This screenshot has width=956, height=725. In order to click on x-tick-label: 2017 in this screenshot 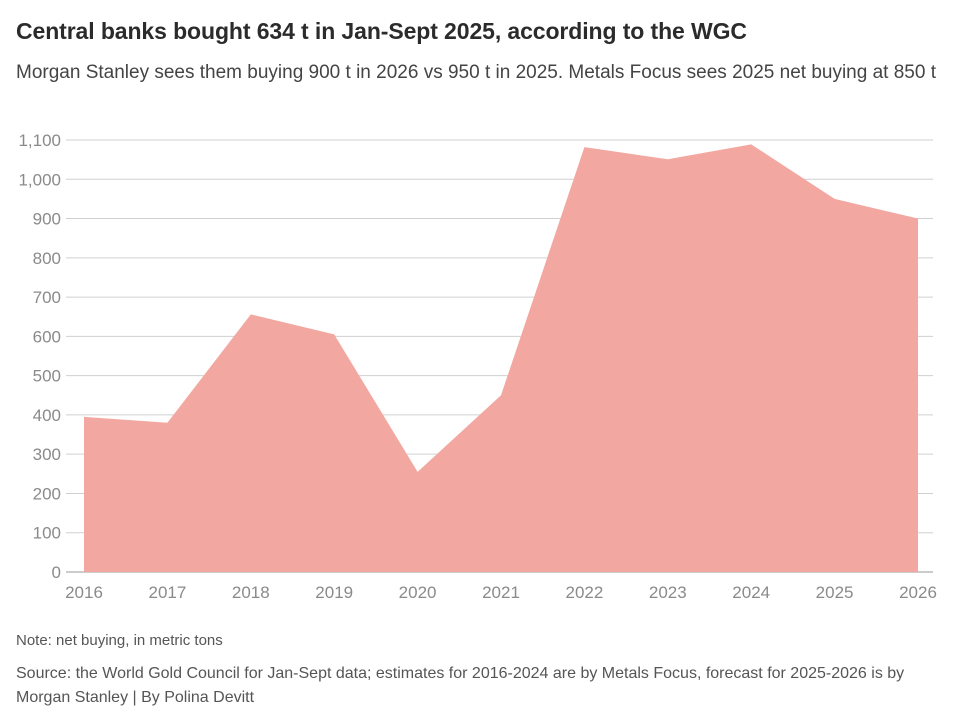, I will do `click(167, 592)`.